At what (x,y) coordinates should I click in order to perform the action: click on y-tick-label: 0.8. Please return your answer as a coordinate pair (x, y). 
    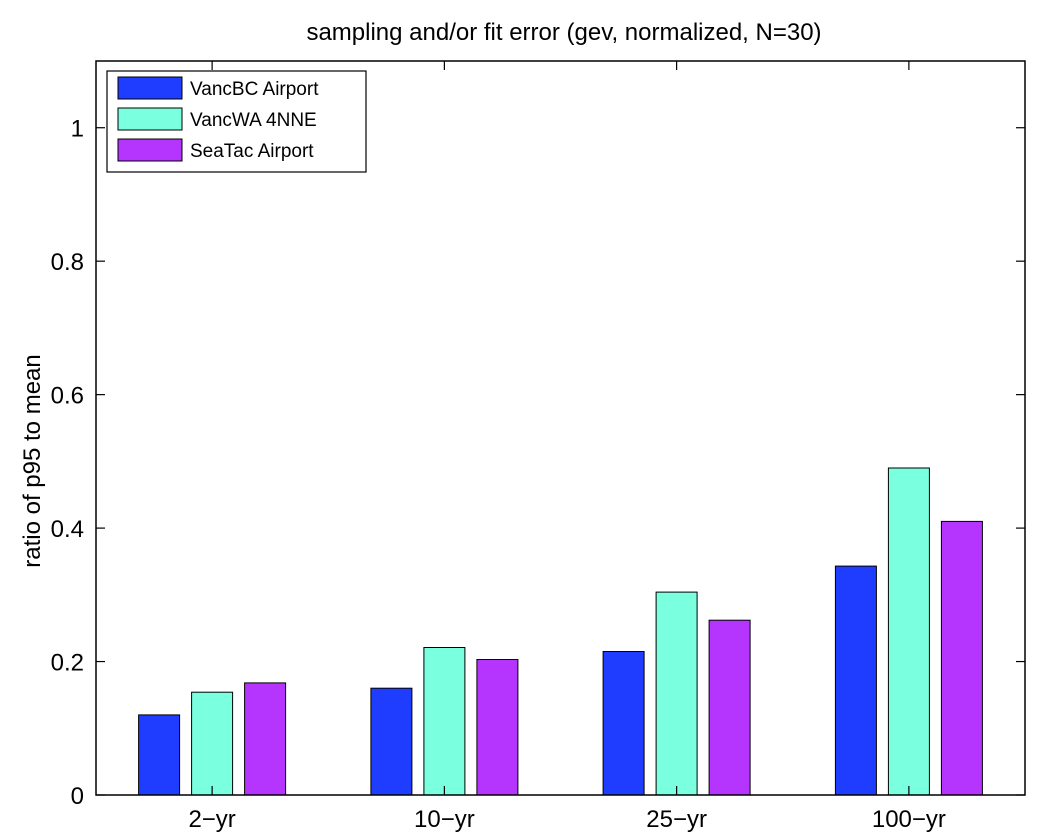
    Looking at the image, I should click on (67, 262).